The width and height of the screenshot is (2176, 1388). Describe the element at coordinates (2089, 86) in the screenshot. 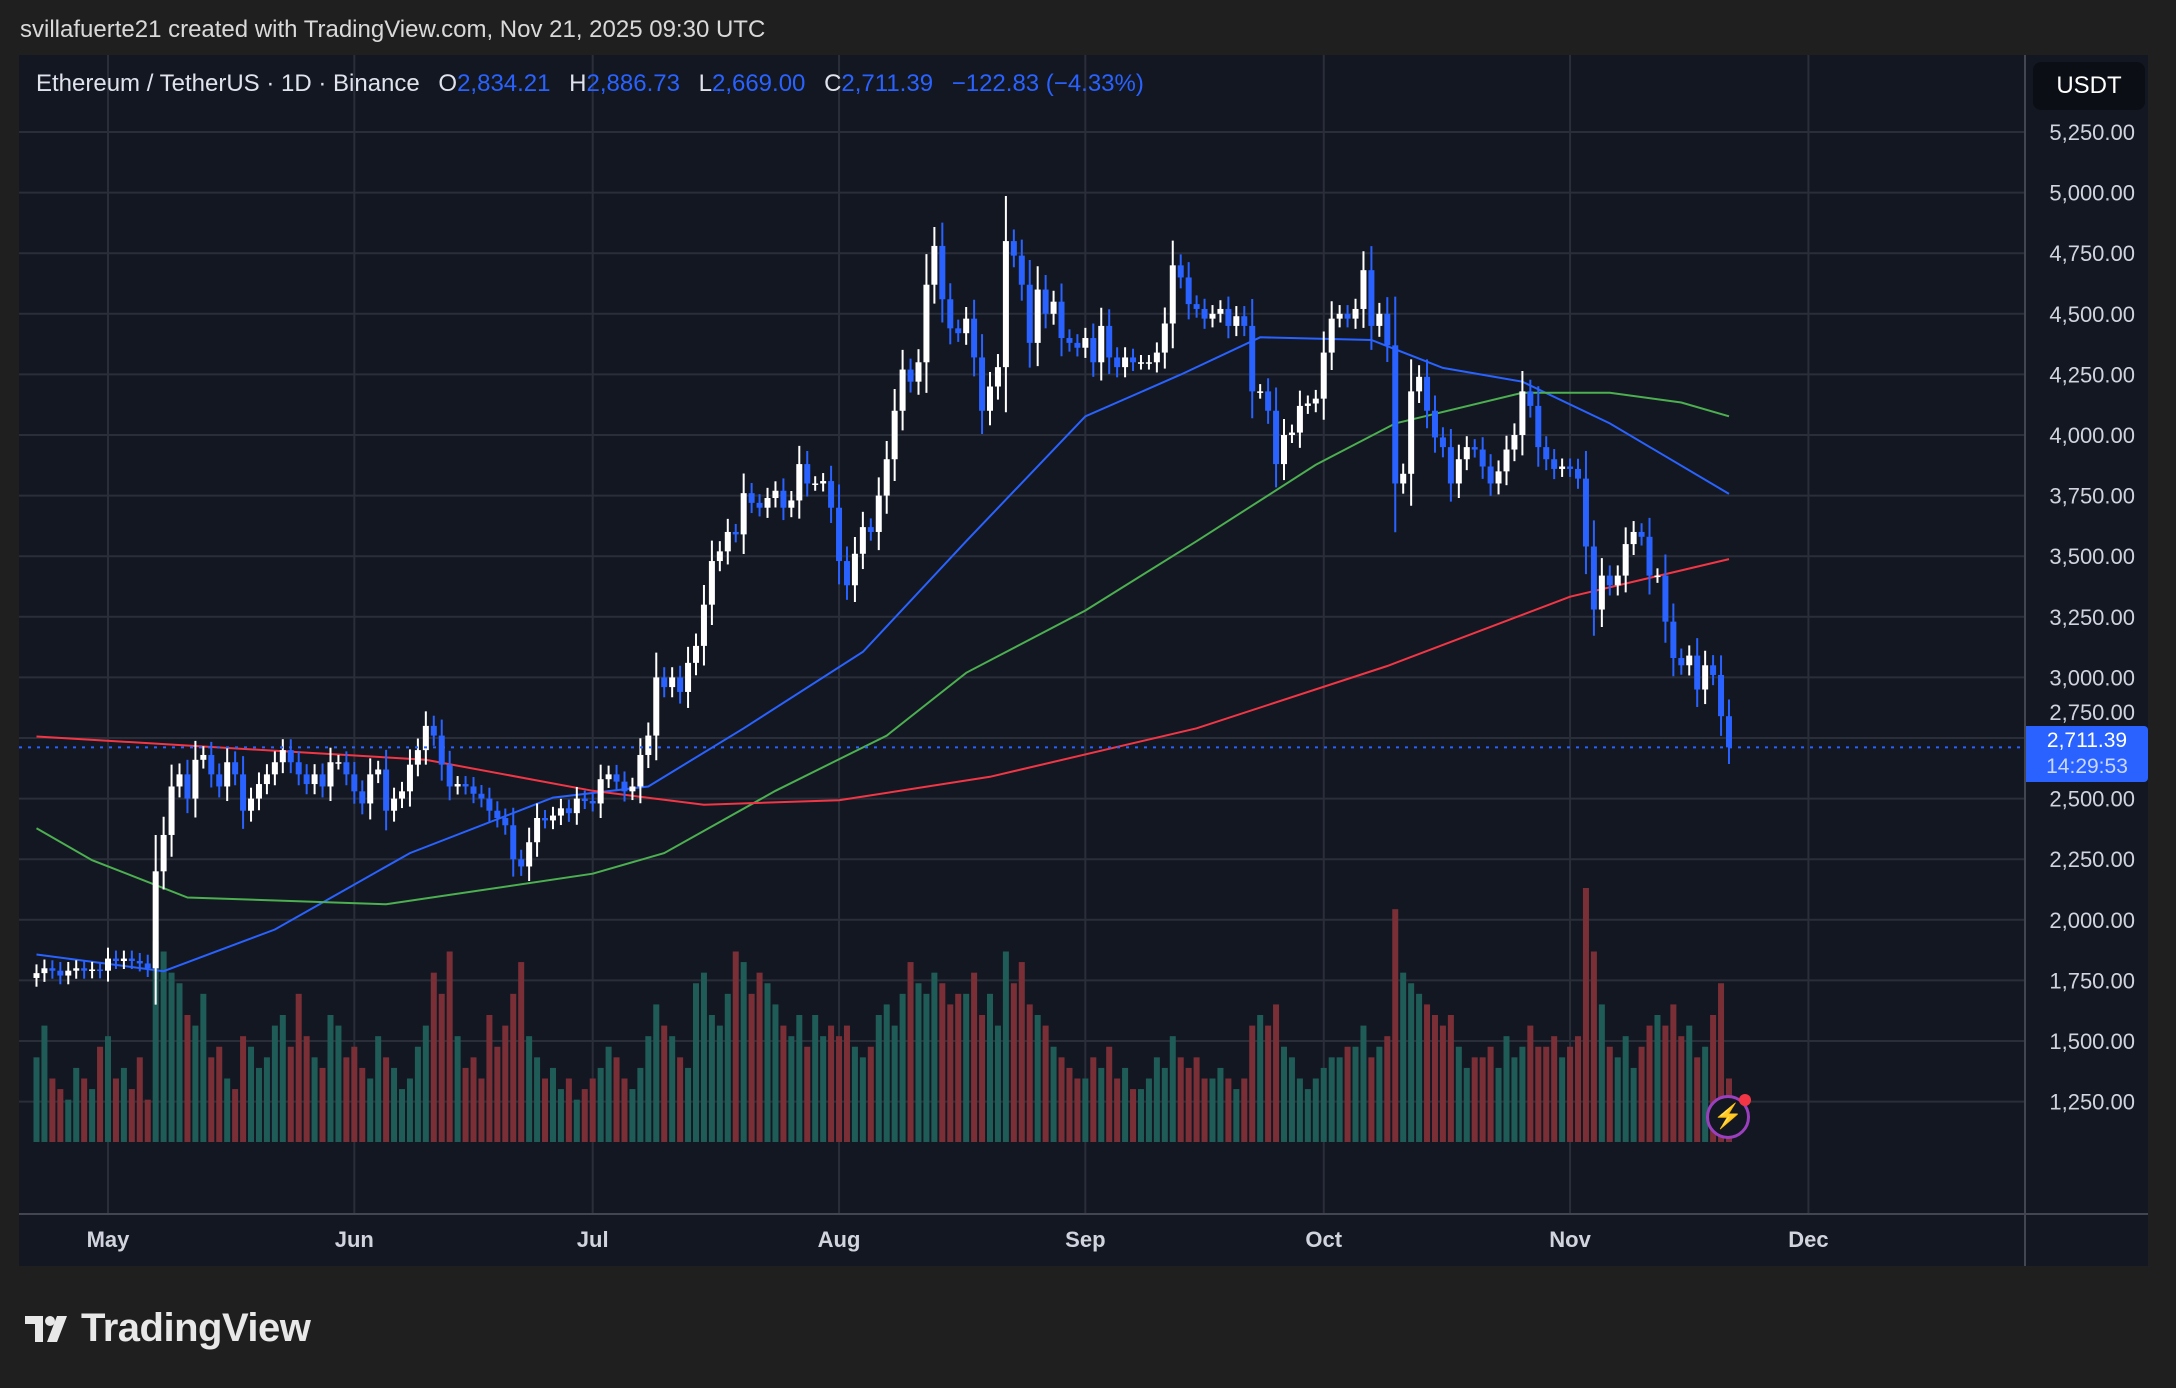

I see `currency-button: USDT` at that location.